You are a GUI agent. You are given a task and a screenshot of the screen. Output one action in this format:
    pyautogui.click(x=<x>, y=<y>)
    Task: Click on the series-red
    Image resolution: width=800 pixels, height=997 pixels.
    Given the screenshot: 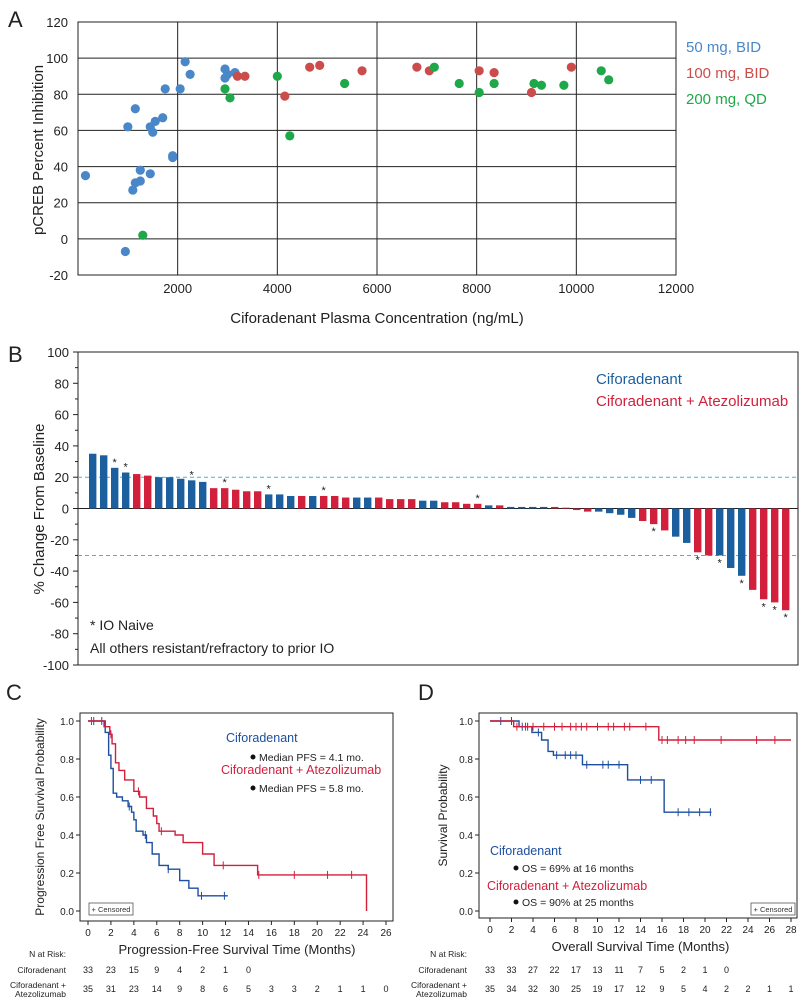 What is the action you would take?
    pyautogui.click(x=404, y=80)
    